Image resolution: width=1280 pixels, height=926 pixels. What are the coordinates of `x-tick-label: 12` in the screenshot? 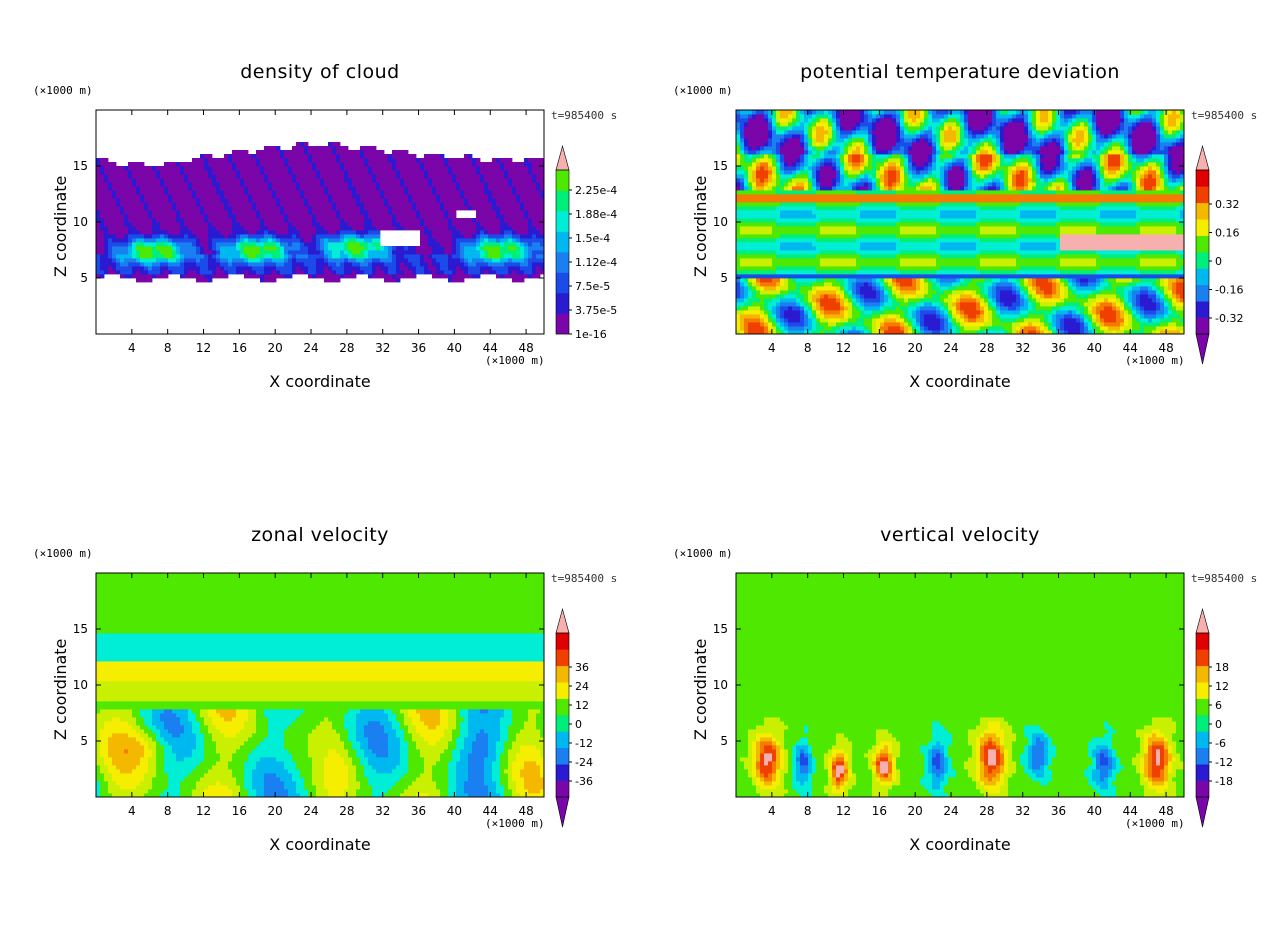 It's located at (203, 348).